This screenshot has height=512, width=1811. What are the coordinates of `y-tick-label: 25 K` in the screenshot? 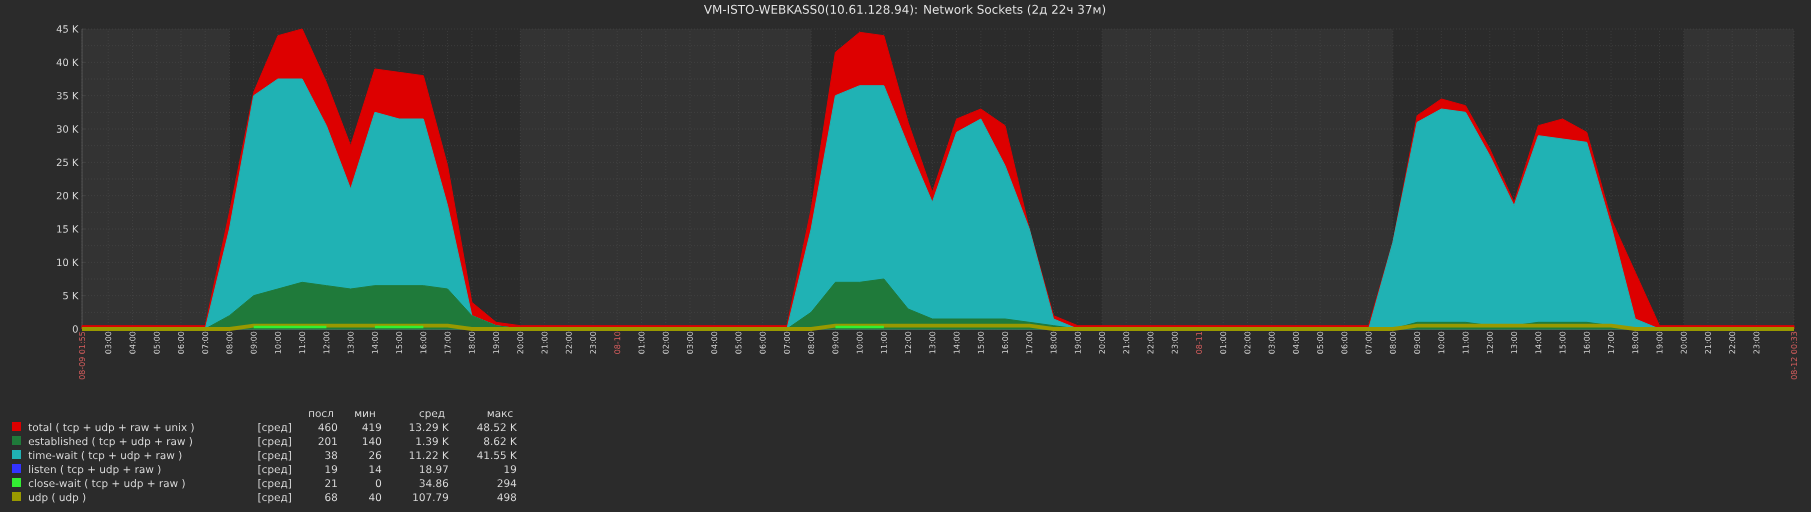 It's located at (67, 162).